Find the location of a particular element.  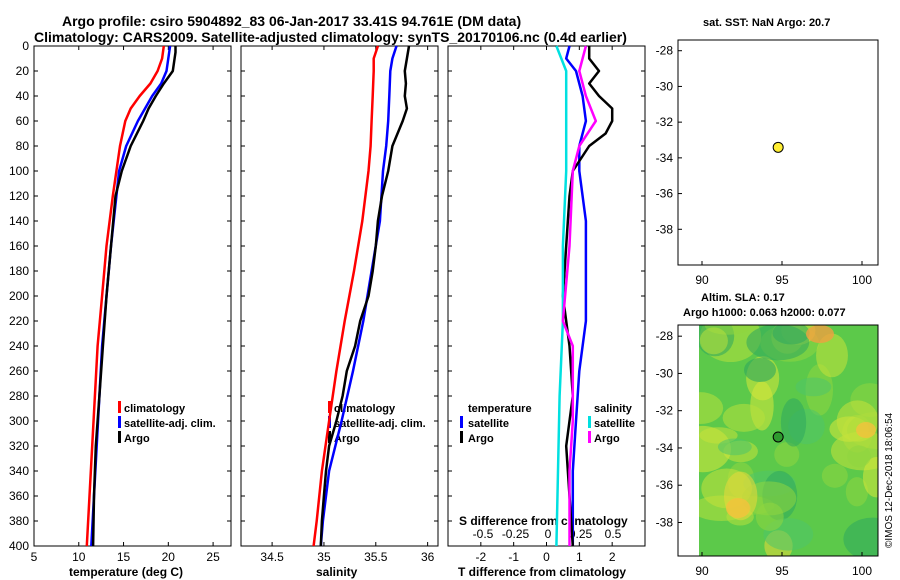

legend-swatch-t-satellite is located at coordinates (461, 422).